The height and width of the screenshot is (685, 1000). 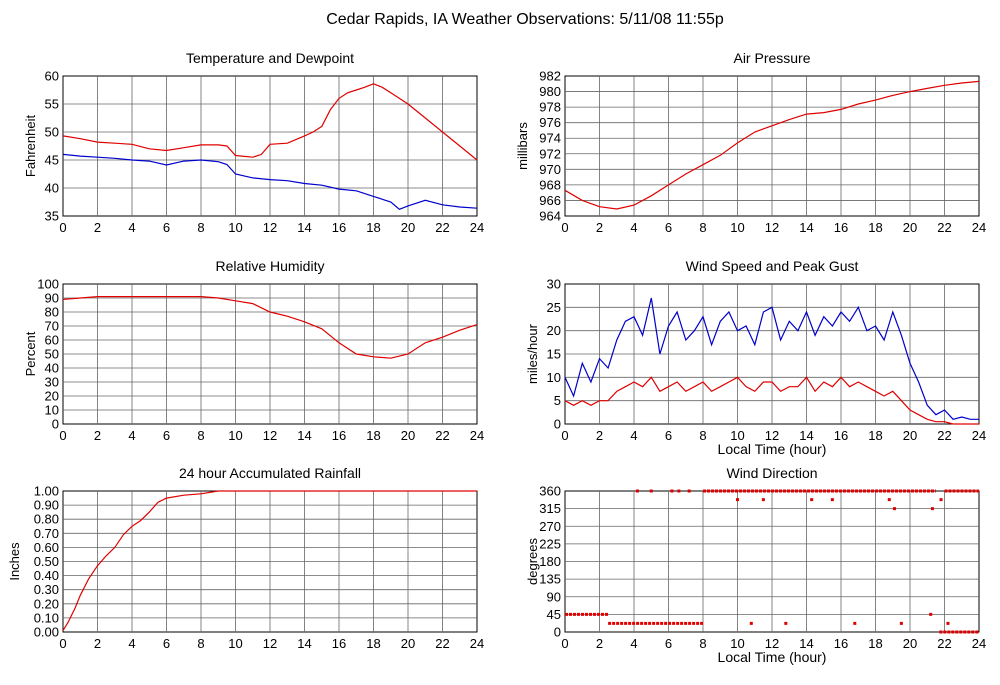 What do you see at coordinates (550, 508) in the screenshot?
I see `y-tick-label: 315` at bounding box center [550, 508].